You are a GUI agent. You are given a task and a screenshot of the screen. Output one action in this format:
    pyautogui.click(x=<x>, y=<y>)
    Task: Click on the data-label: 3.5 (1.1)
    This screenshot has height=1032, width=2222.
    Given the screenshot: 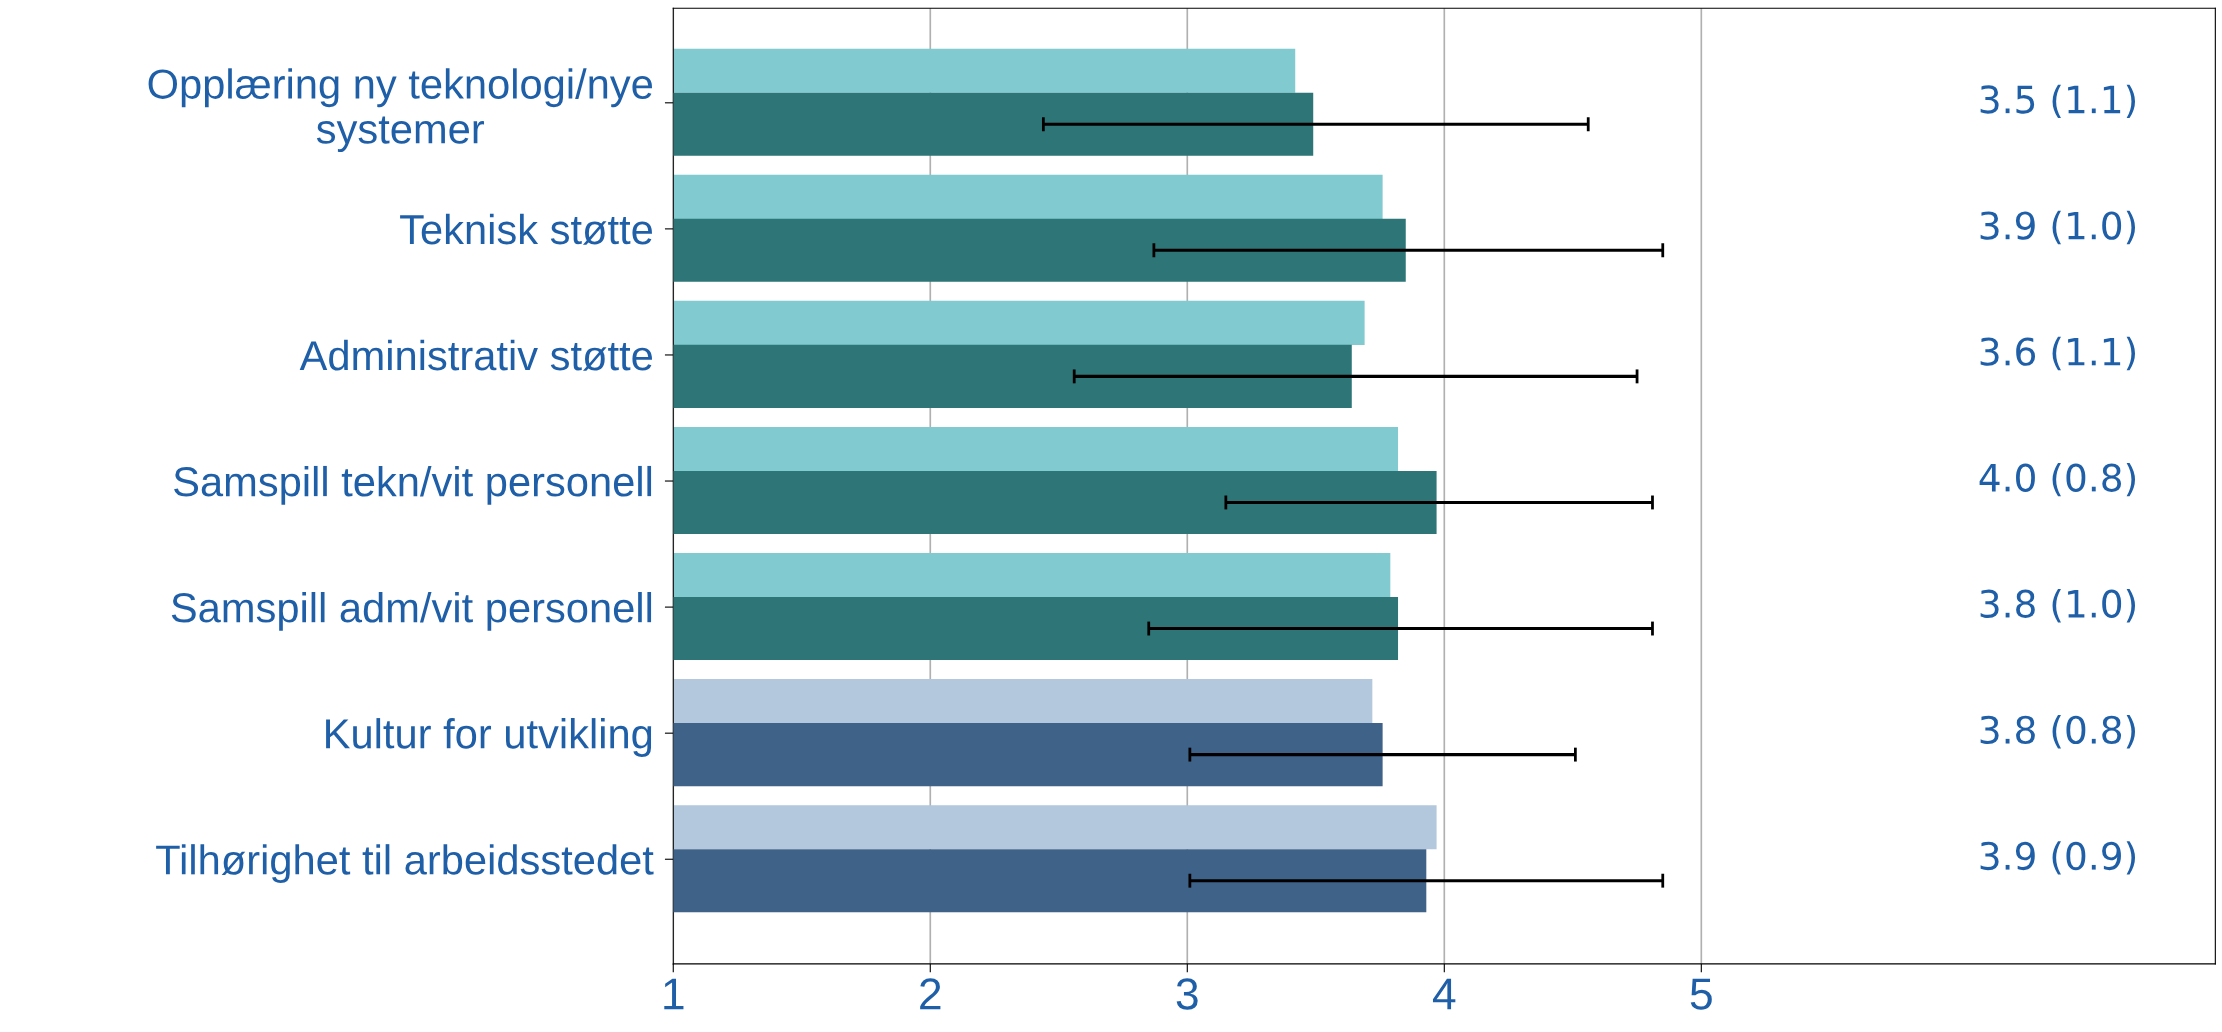 What is the action you would take?
    pyautogui.click(x=2058, y=101)
    